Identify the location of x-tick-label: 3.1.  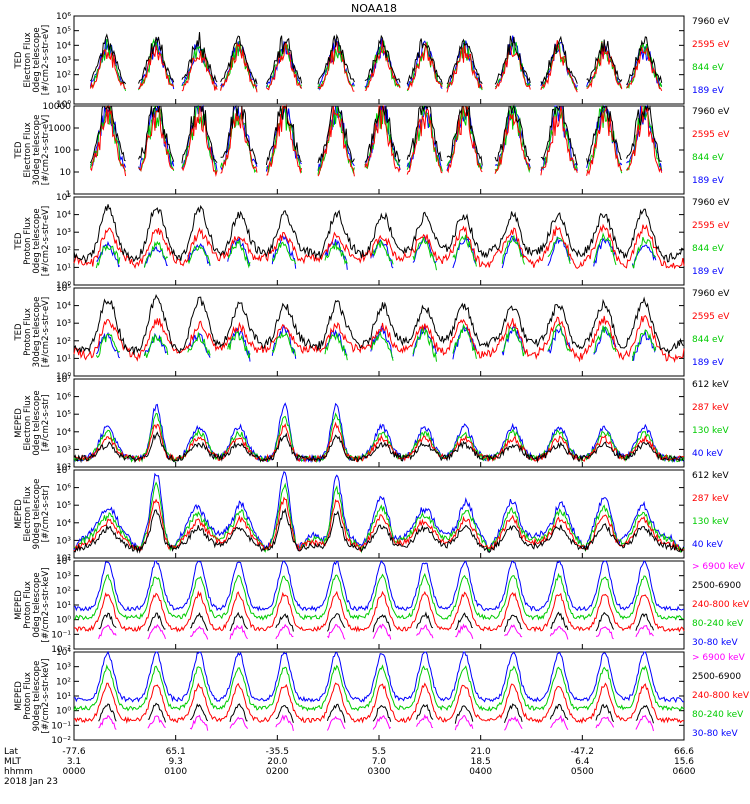
(74, 762).